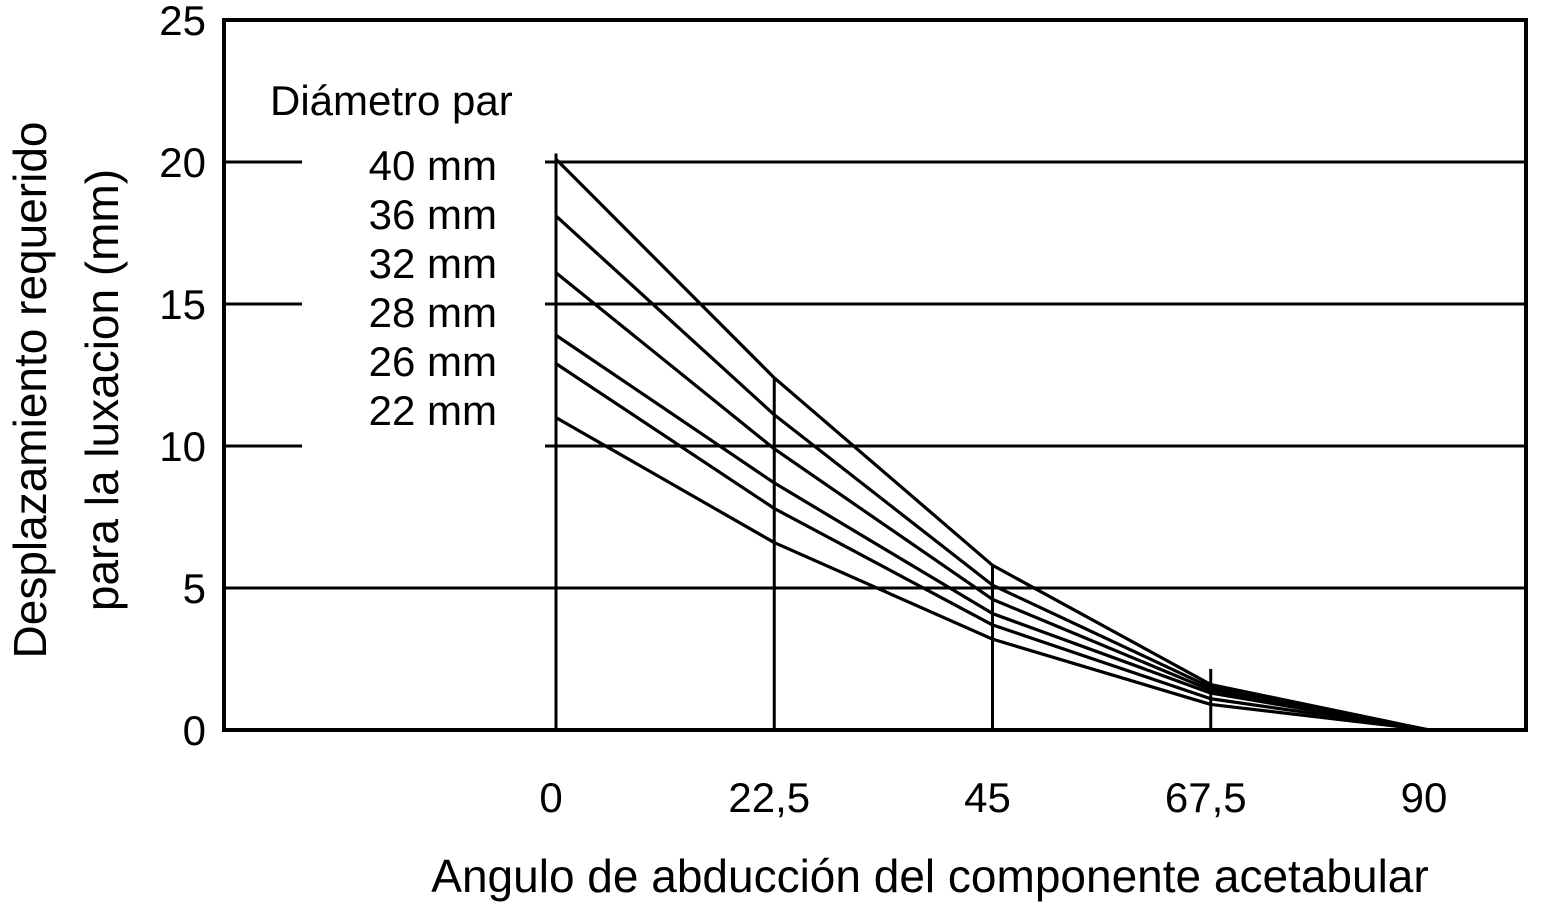 This screenshot has width=1556, height=903. Describe the element at coordinates (433, 361) in the screenshot. I see `legend-item: 26 mm` at that location.